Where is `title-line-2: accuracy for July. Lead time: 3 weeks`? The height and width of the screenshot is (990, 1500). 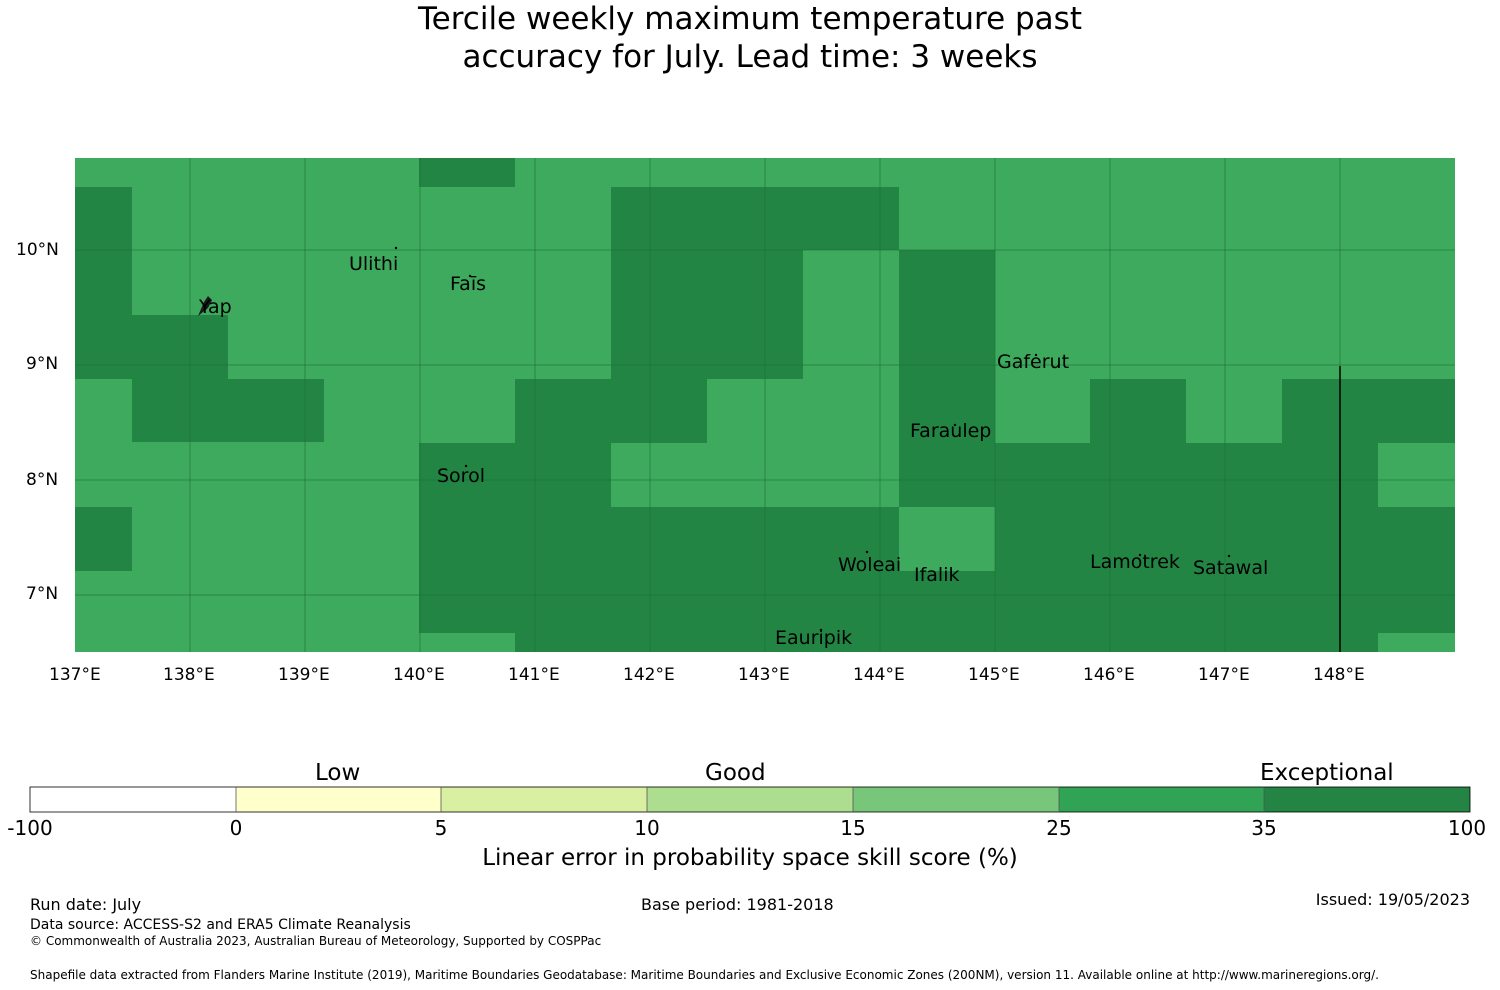 title-line-2: accuracy for July. Lead time: 3 weeks is located at coordinates (750, 57).